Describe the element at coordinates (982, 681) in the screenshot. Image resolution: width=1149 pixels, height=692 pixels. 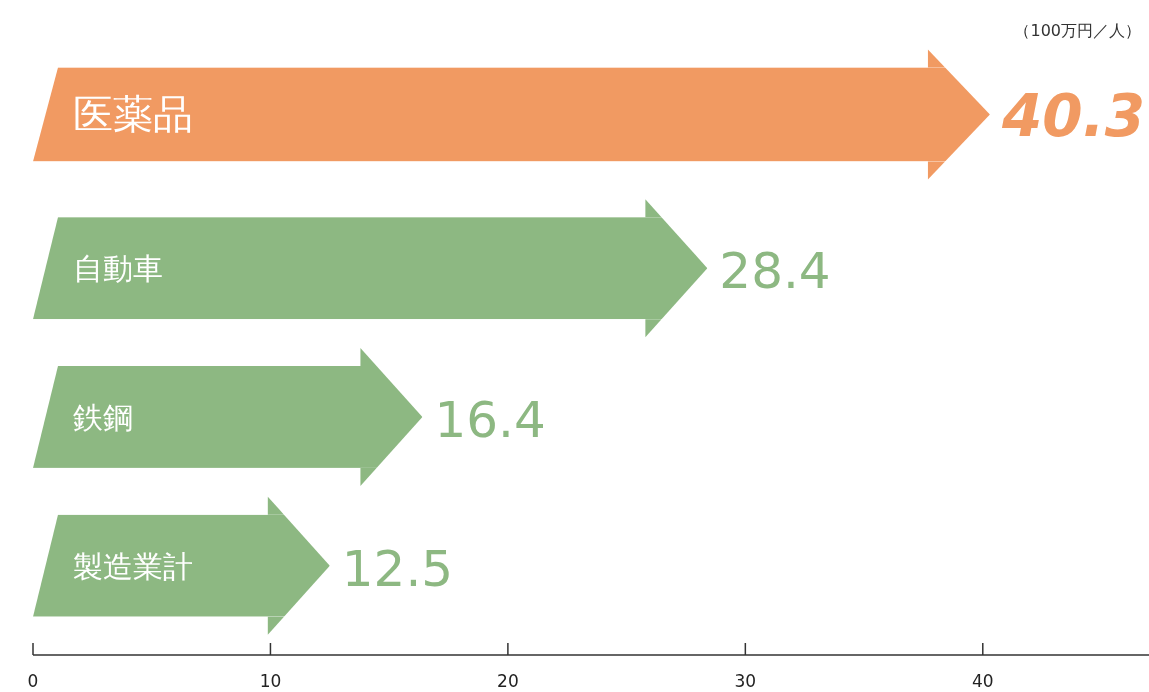
I see `x-tick-label: 40` at that location.